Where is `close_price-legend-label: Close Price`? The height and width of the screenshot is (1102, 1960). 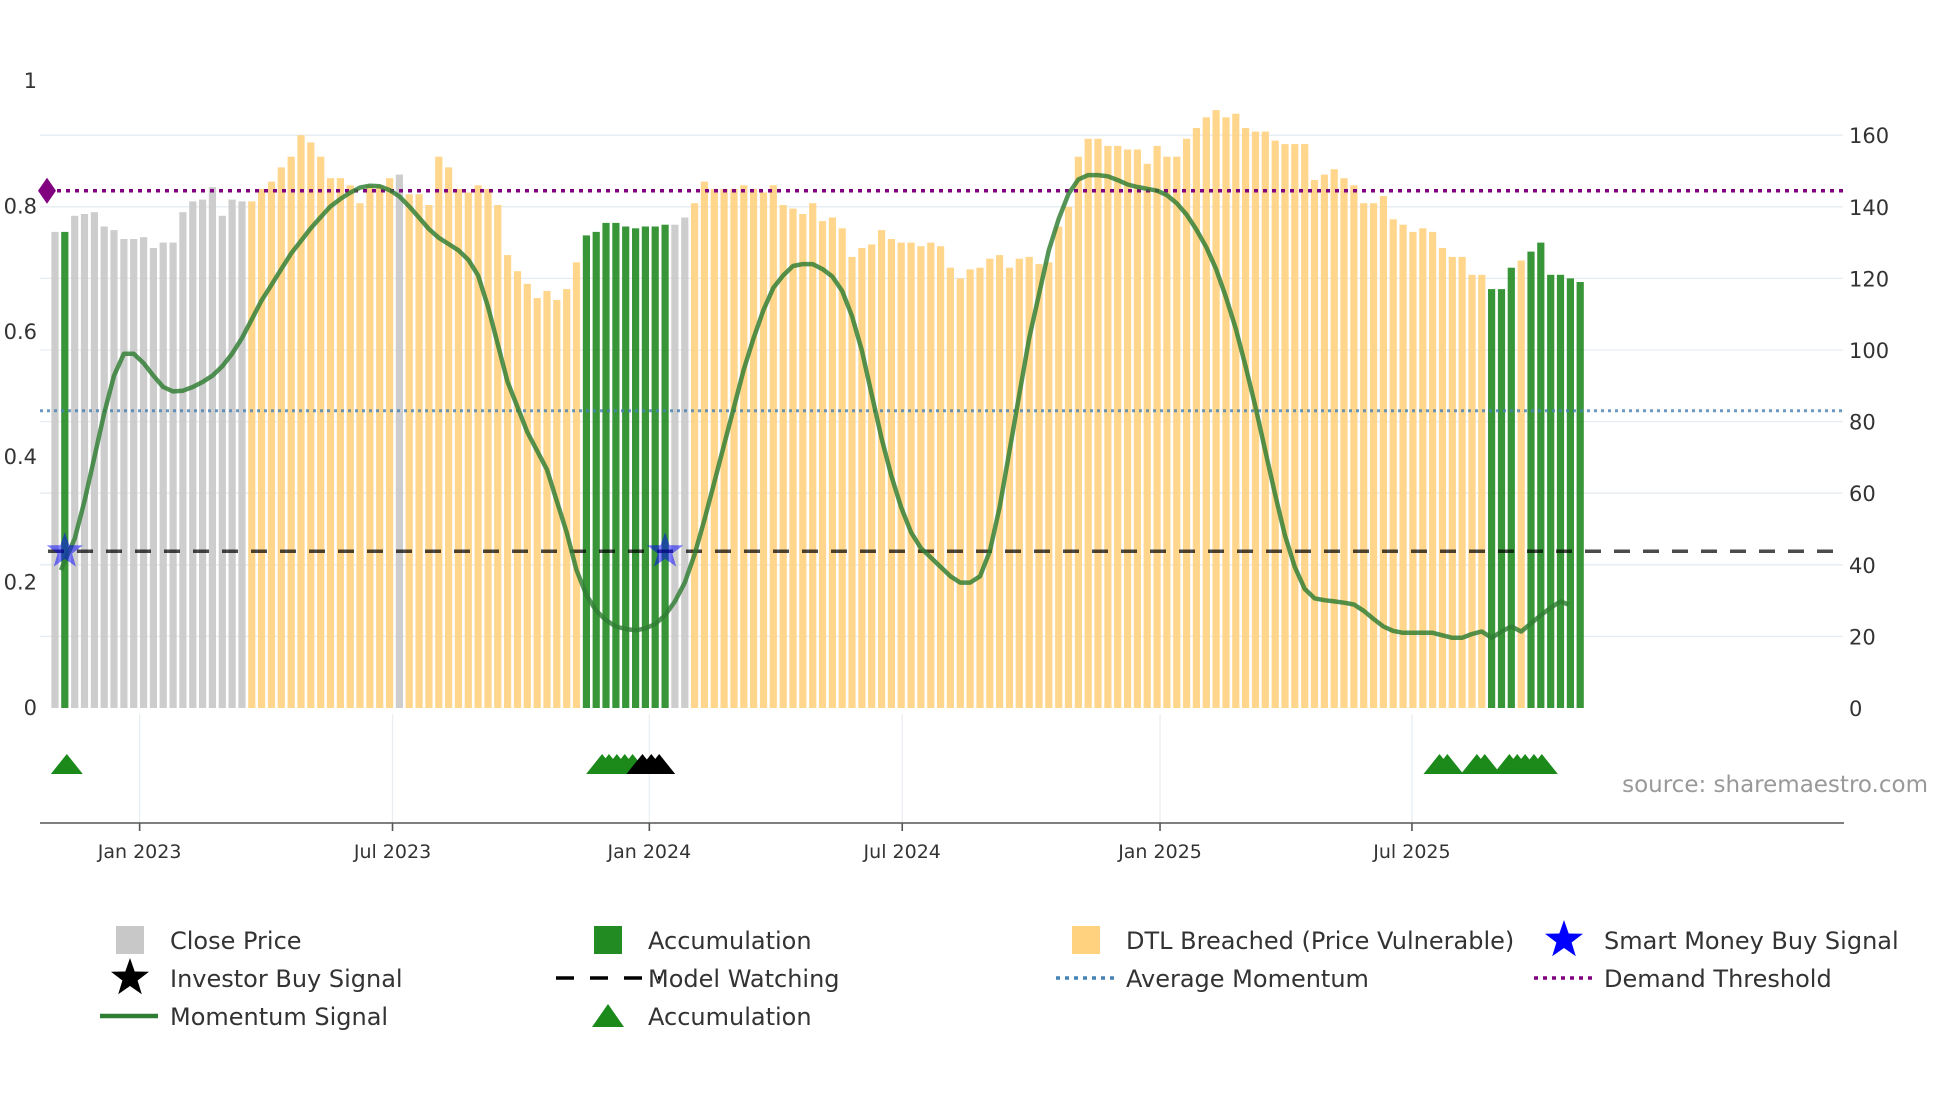
close_price-legend-label: Close Price is located at coordinates (236, 941).